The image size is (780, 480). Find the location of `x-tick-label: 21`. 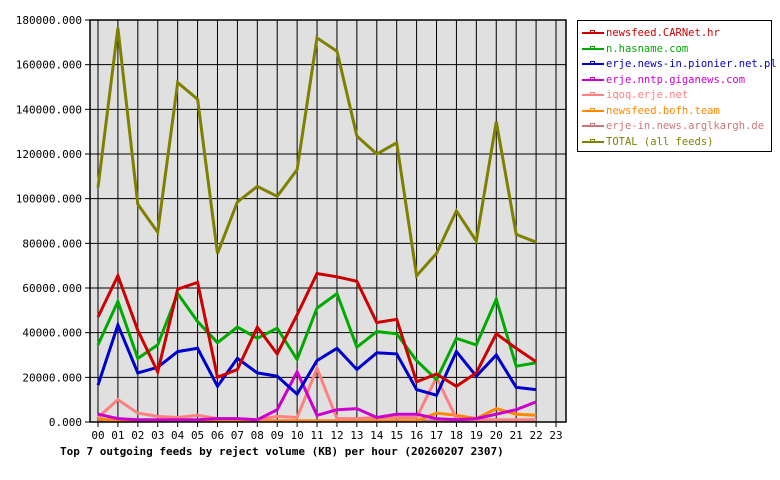

x-tick-label: 21 is located at coordinates (516, 435).